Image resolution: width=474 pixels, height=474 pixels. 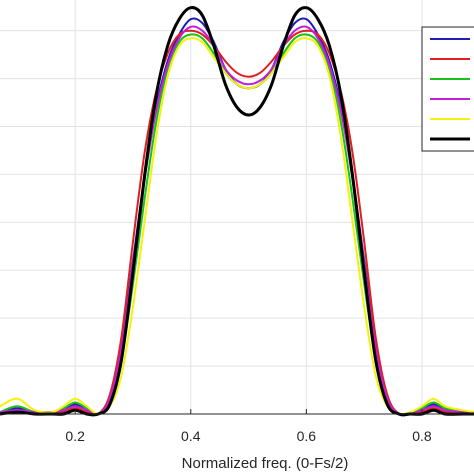 I want to click on x-tick-label-1: 0.4, so click(x=191, y=436).